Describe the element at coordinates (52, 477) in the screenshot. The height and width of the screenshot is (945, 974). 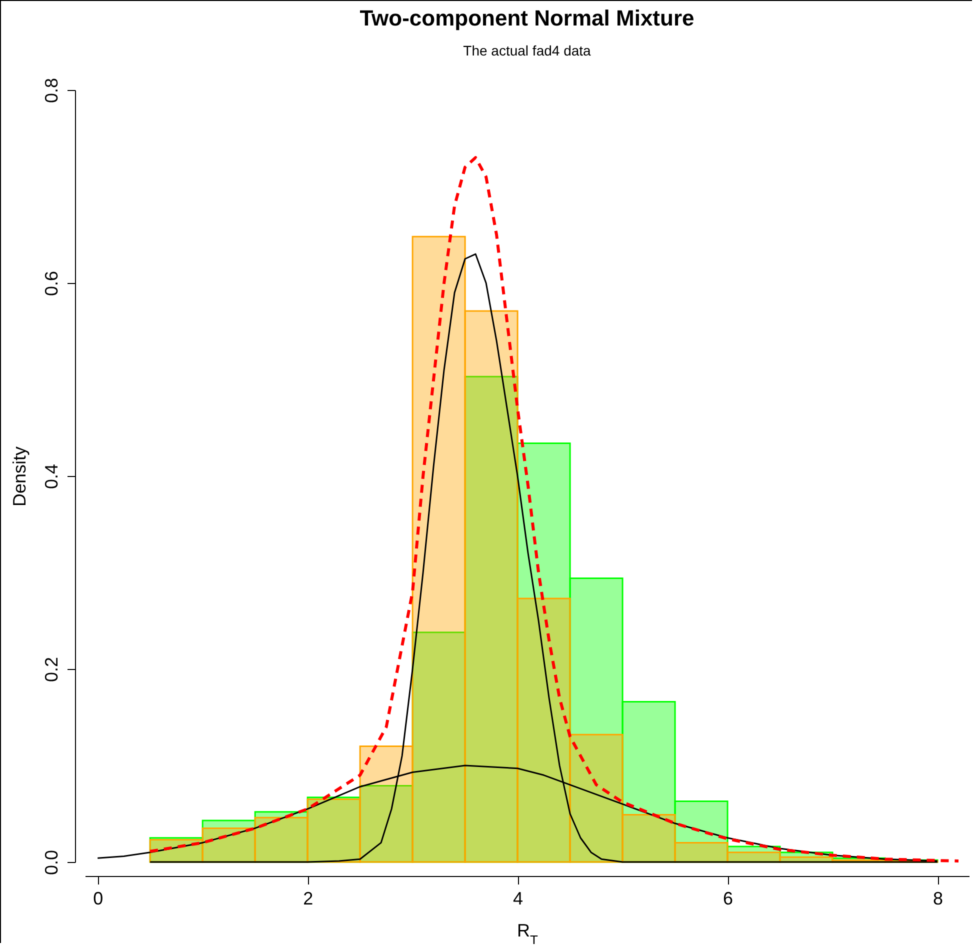
I see `y-tick-label: 0.4` at that location.